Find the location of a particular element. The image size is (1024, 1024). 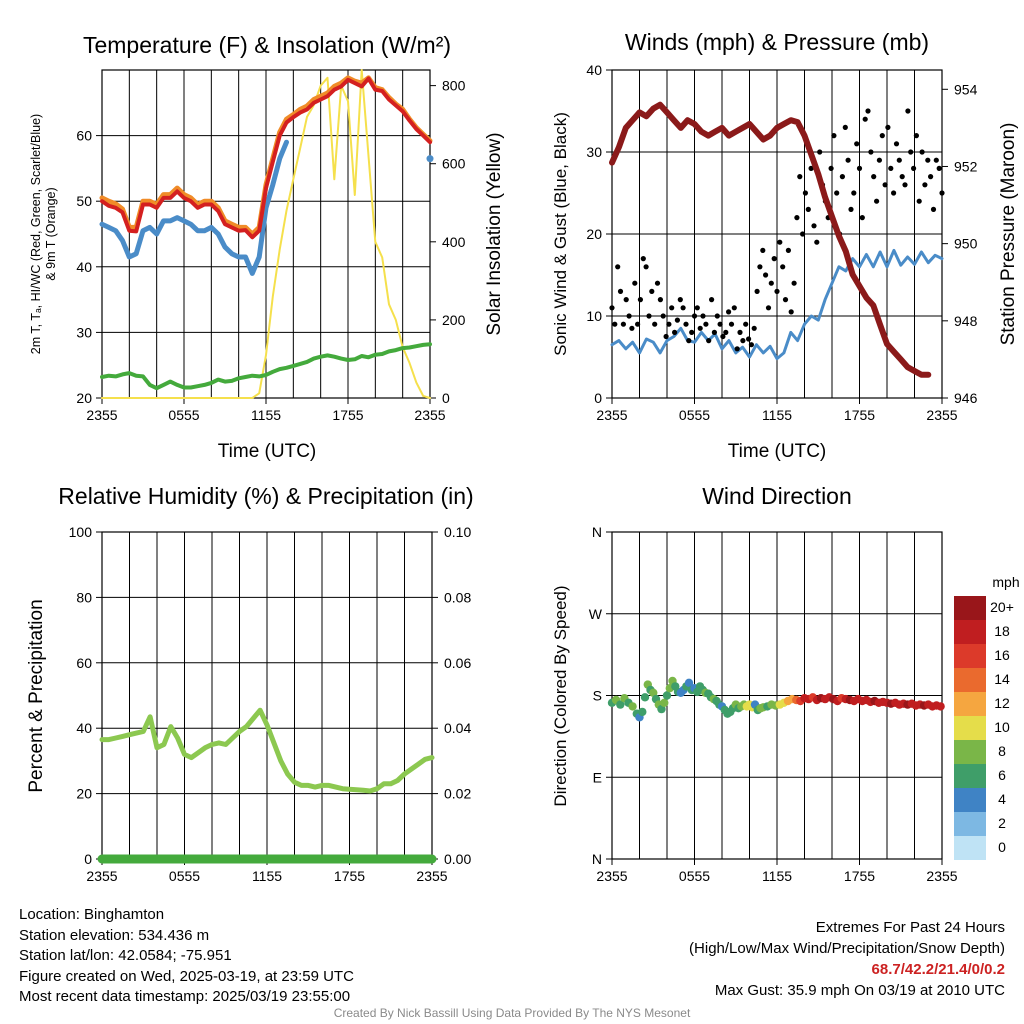

y-right-tick-label: 948 is located at coordinates (966, 321).